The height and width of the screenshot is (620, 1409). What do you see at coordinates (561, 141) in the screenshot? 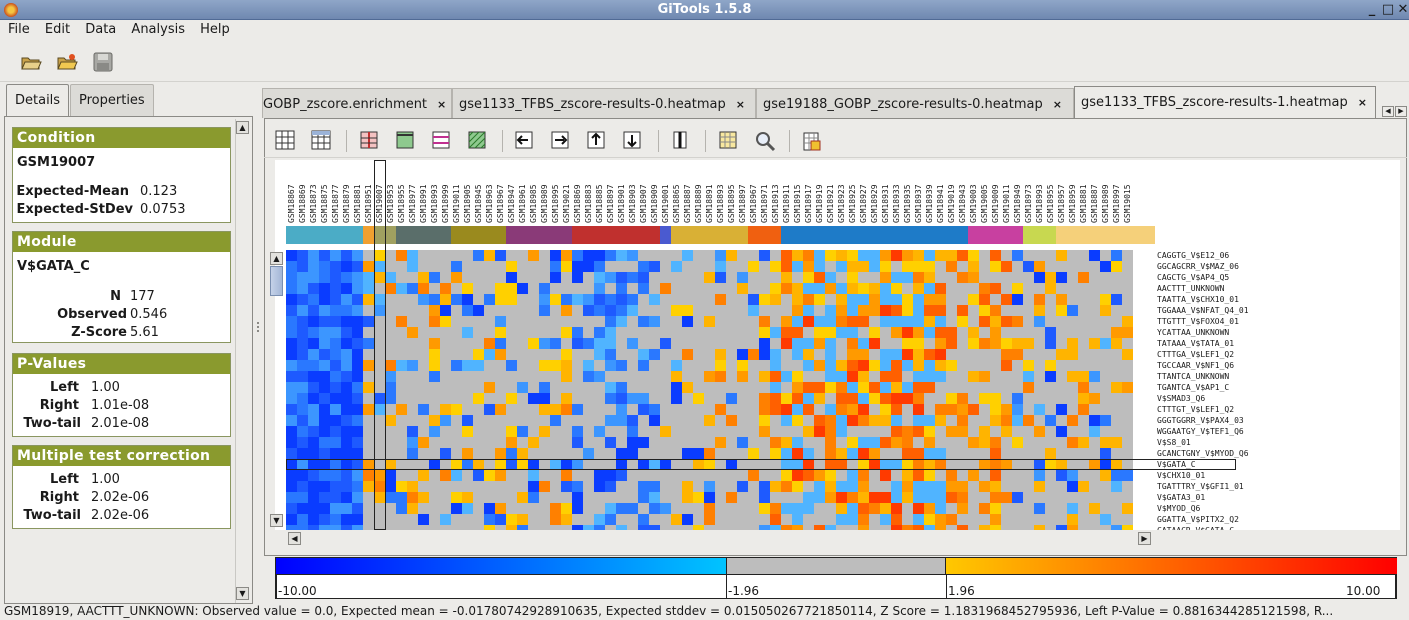
I see `move-right-icon` at bounding box center [561, 141].